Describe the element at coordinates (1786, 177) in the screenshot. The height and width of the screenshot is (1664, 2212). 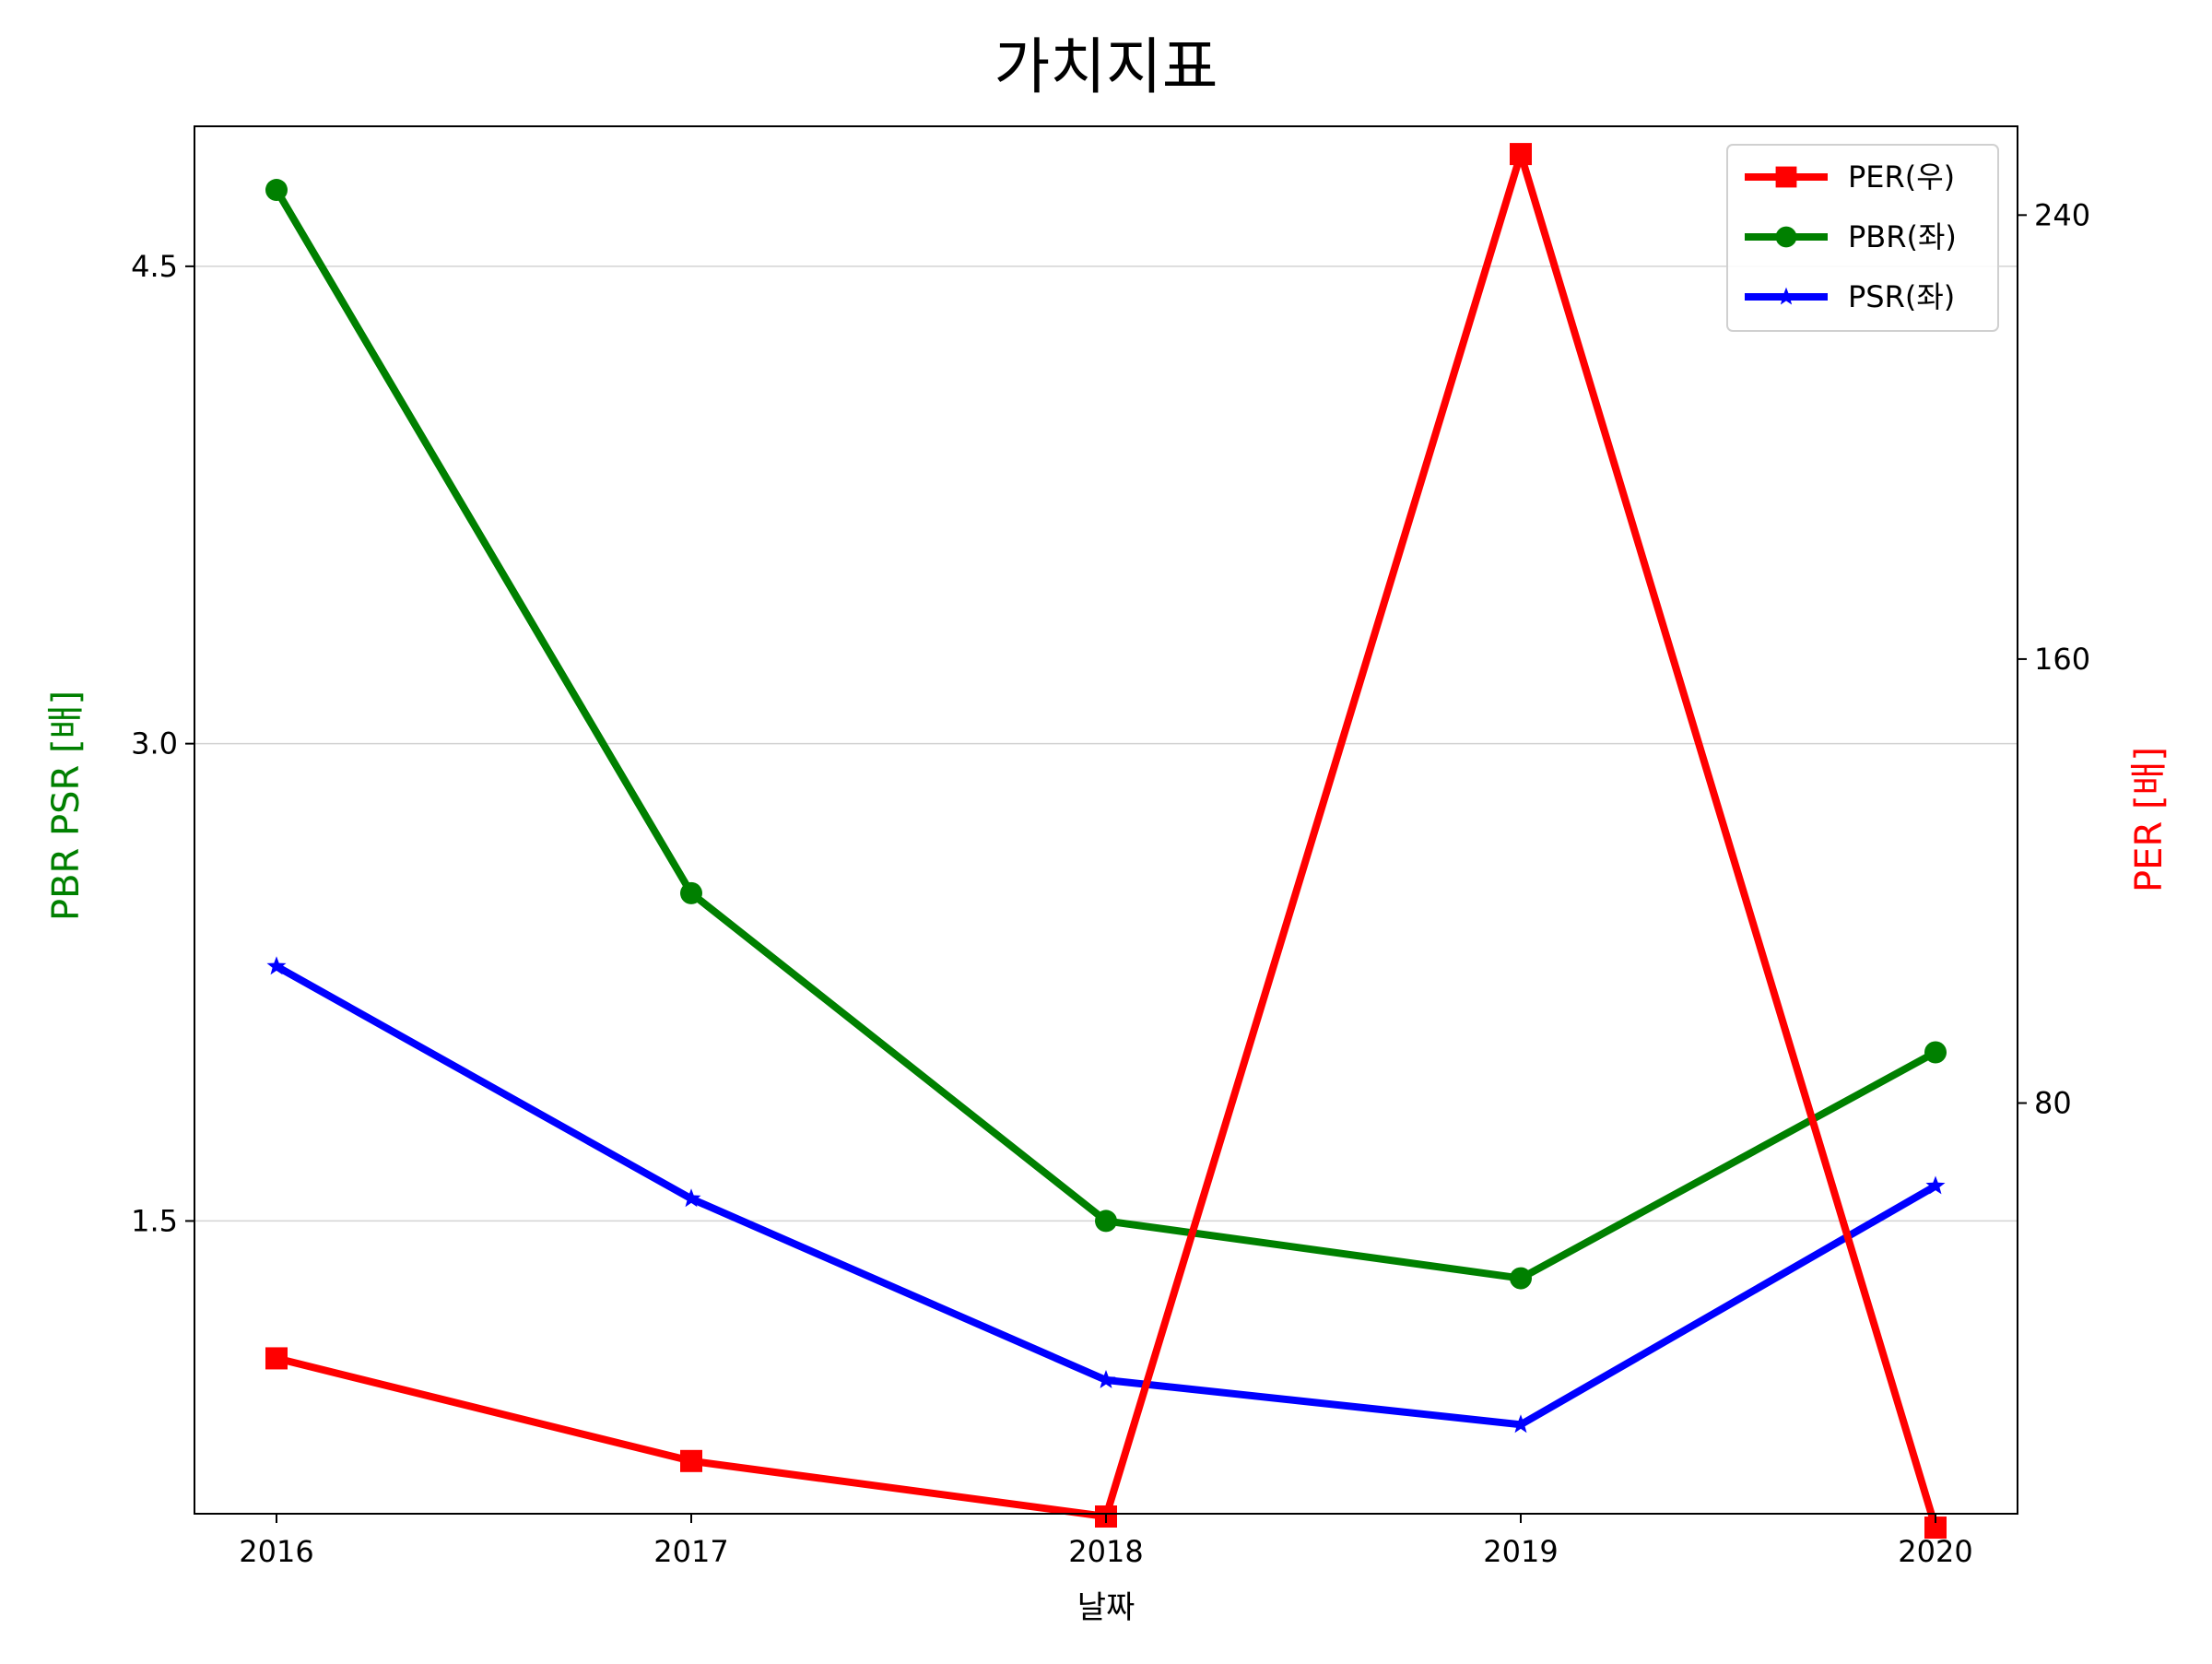
I see `legend-marker-per` at that location.